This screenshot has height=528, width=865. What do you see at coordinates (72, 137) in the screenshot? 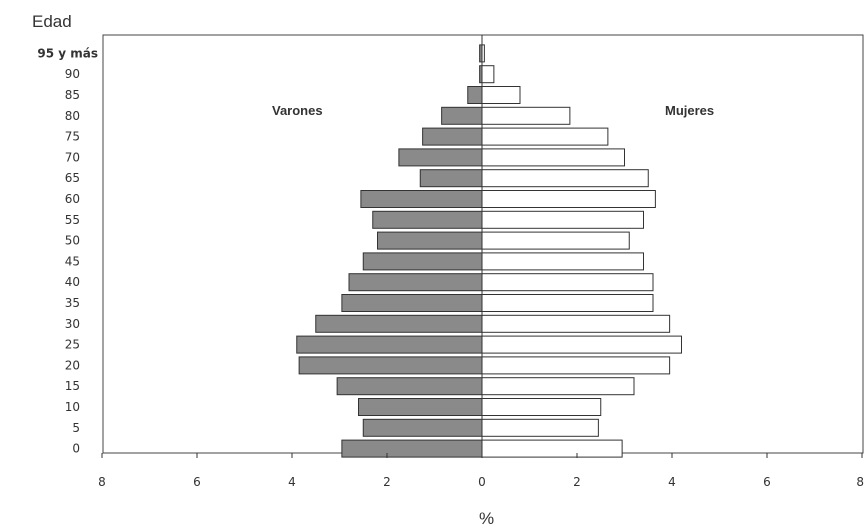
I see `y-tick-75: 75` at bounding box center [72, 137].